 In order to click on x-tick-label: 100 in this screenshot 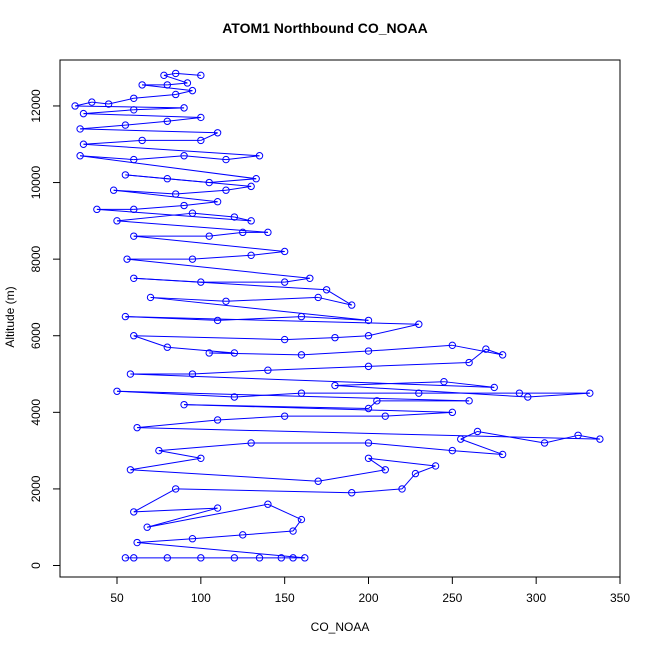, I will do `click(201, 598)`.